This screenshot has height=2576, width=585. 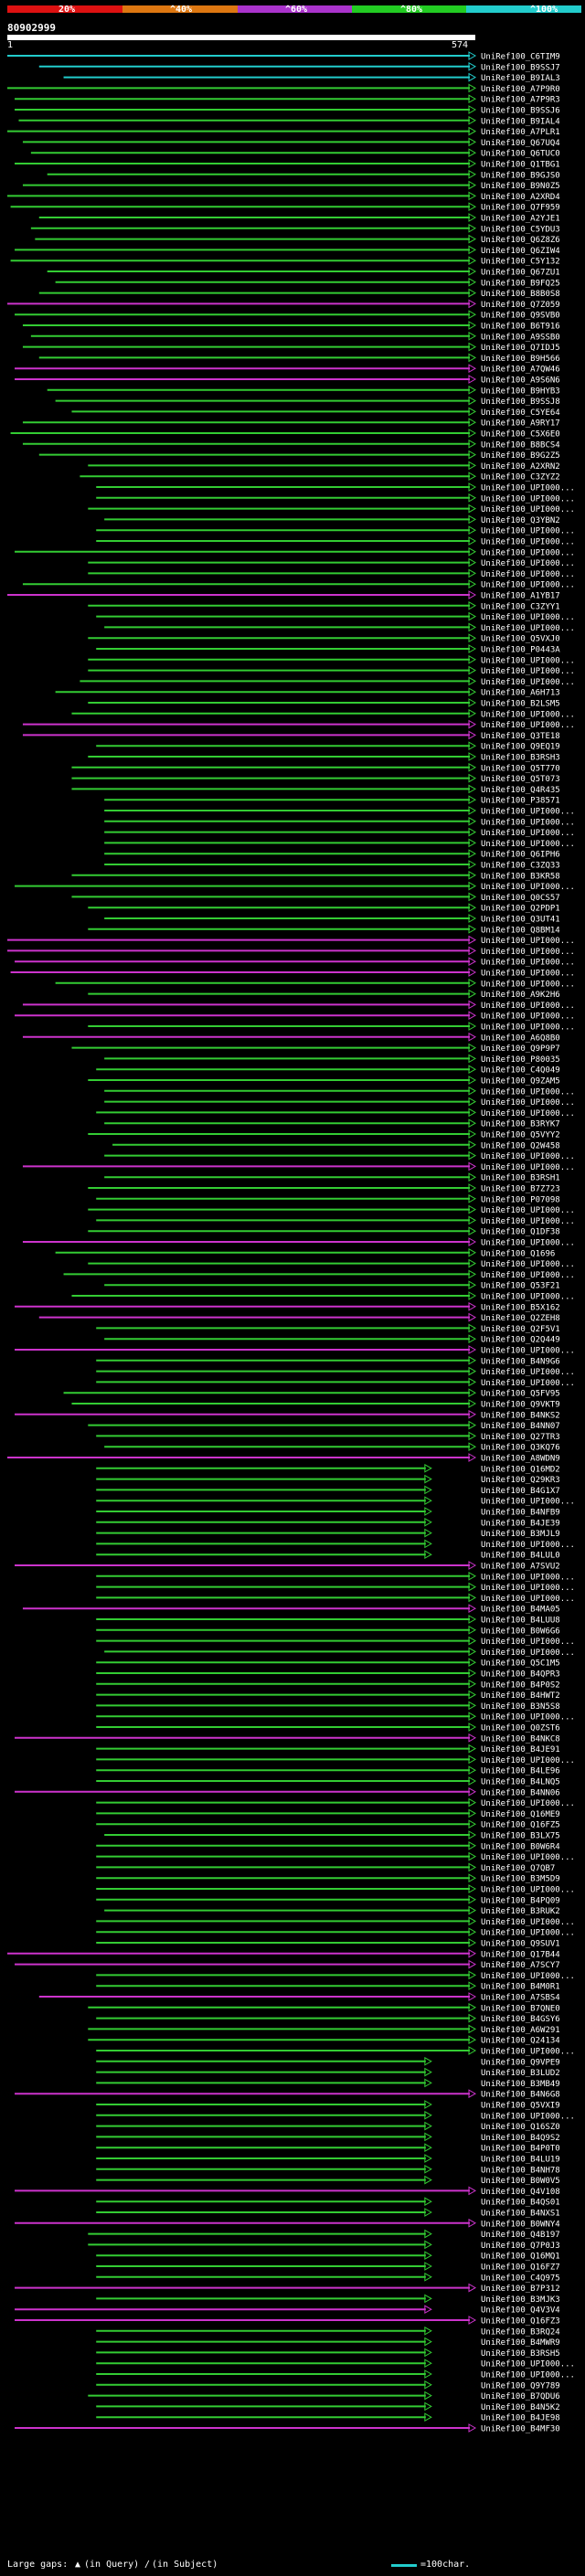 I want to click on hit-label: UniRef100_B3LX75, so click(x=520, y=1836).